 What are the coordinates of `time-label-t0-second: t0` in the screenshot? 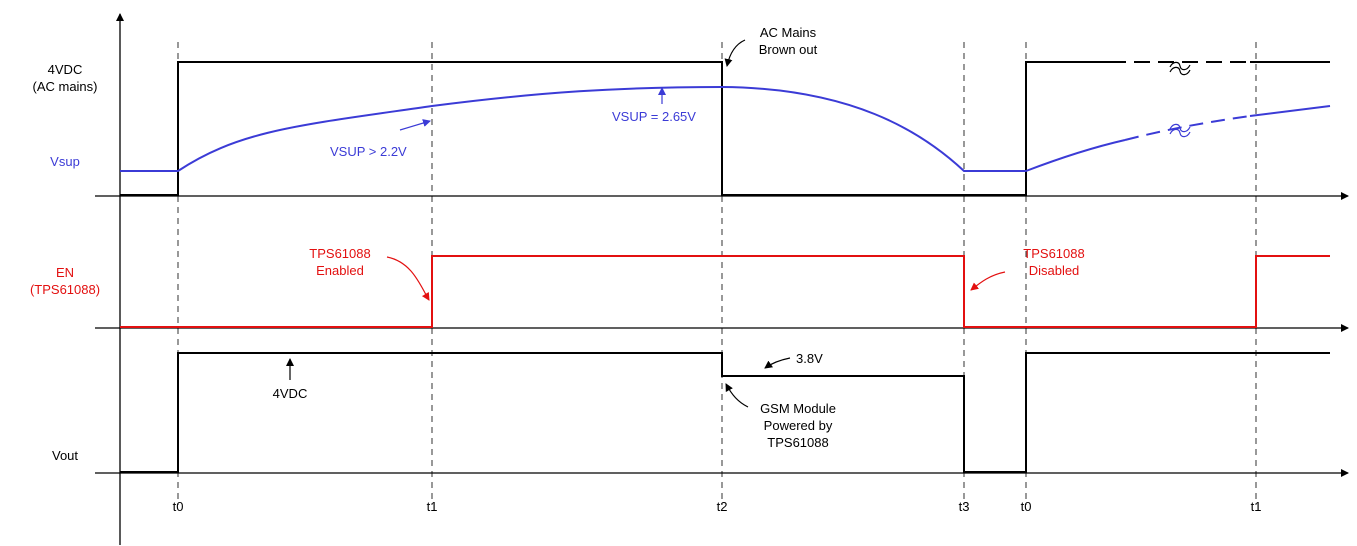 It's located at (1026, 506).